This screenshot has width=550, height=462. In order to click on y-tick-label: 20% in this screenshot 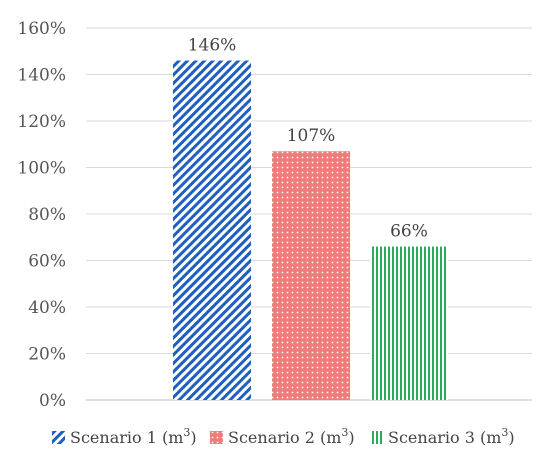, I will do `click(47, 355)`.